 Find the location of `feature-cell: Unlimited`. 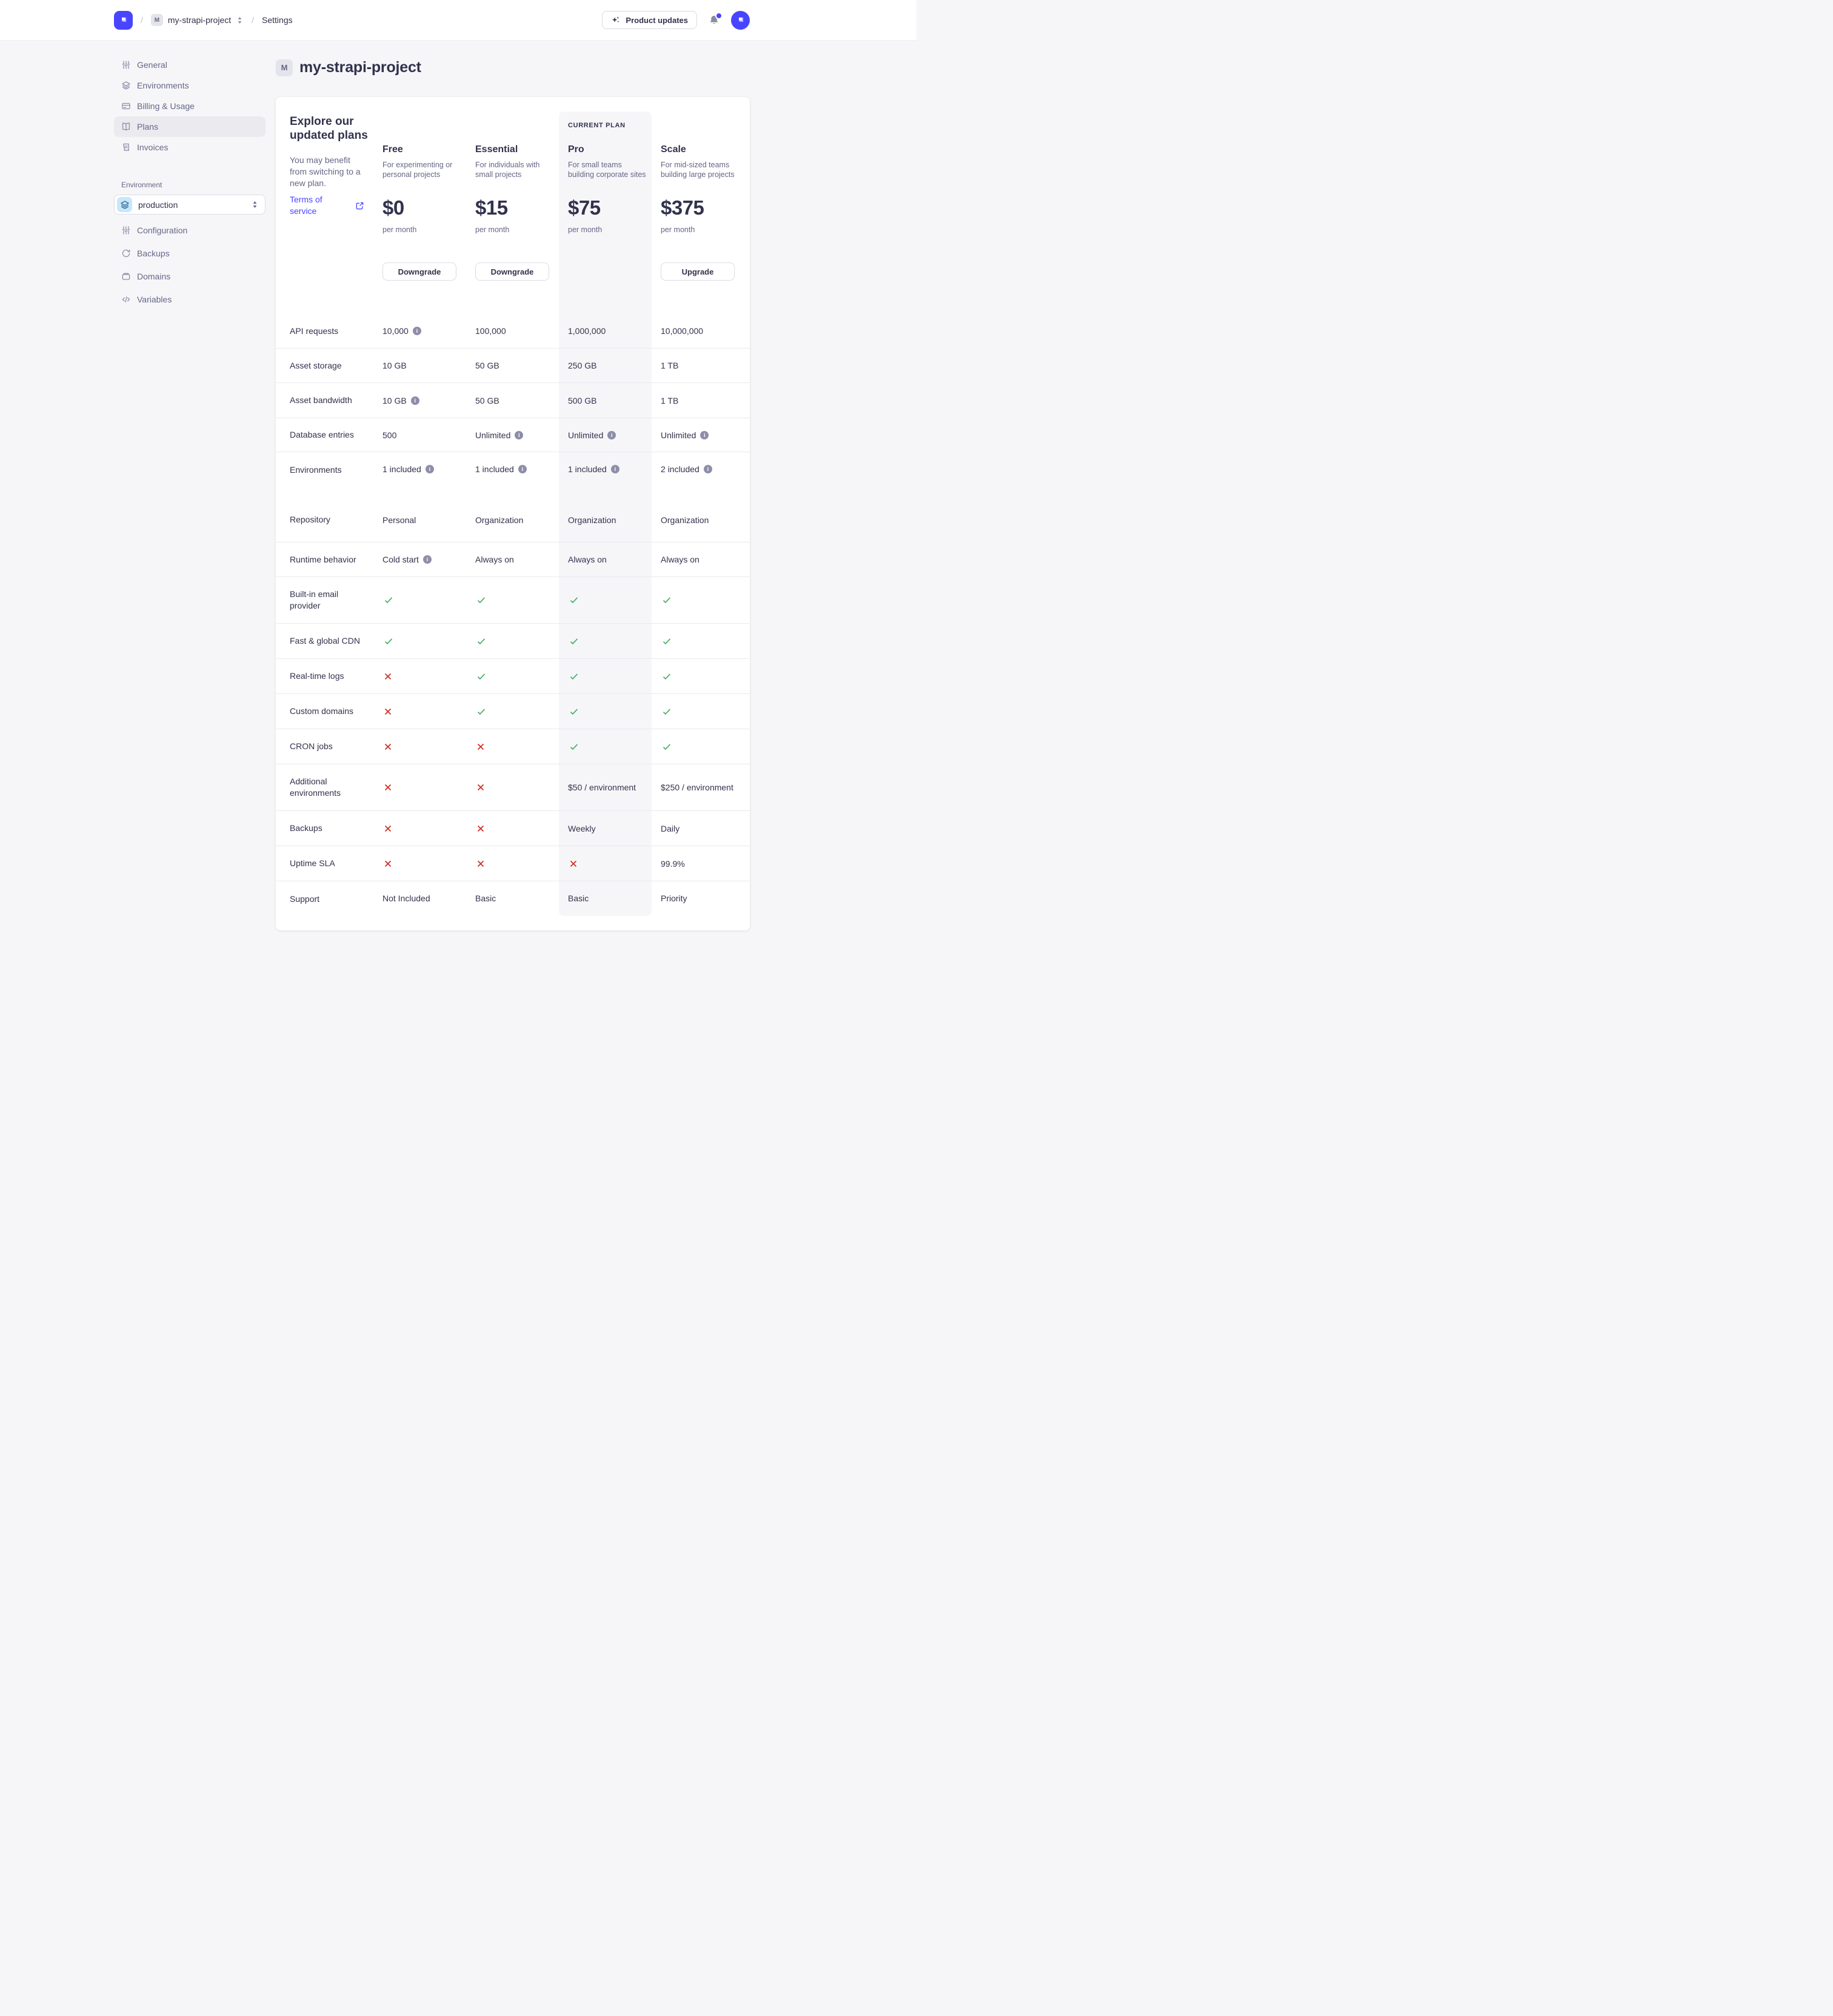

feature-cell: Unlimited is located at coordinates (705, 435).